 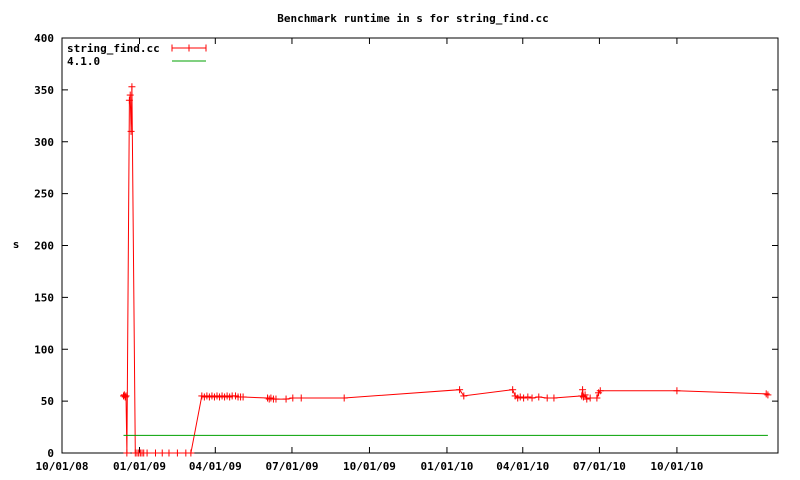 I want to click on x-tick-label: 01/01/10, so click(x=446, y=466).